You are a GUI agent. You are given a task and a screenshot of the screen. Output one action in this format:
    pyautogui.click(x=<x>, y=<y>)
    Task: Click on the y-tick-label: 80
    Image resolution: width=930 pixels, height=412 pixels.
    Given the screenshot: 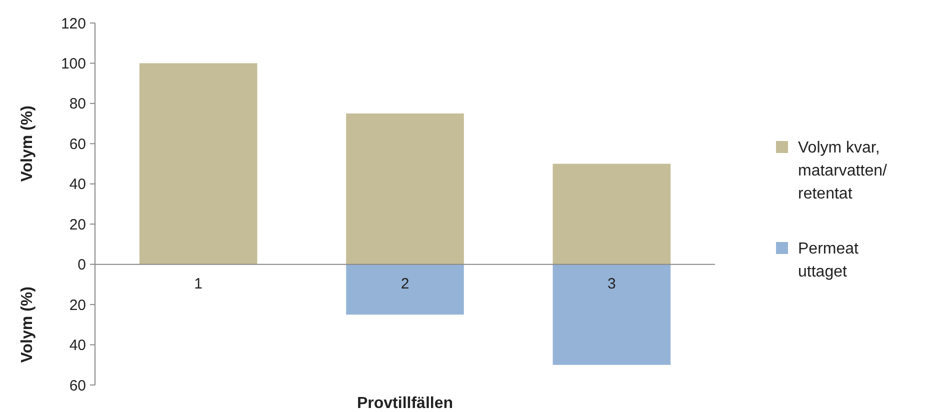 What is the action you would take?
    pyautogui.click(x=77, y=104)
    